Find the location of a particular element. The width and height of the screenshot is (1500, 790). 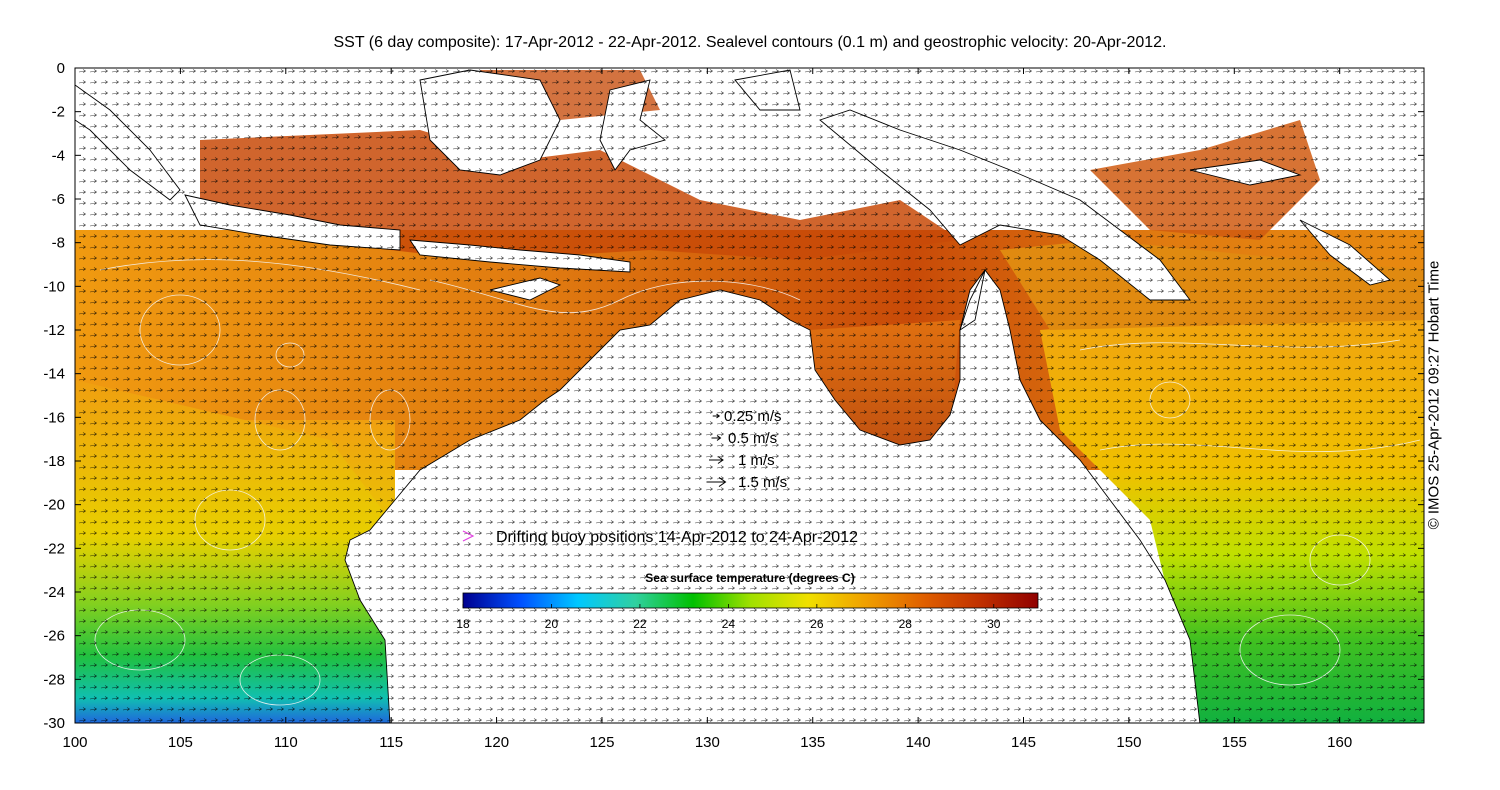

colorbar-bar is located at coordinates (750, 600).